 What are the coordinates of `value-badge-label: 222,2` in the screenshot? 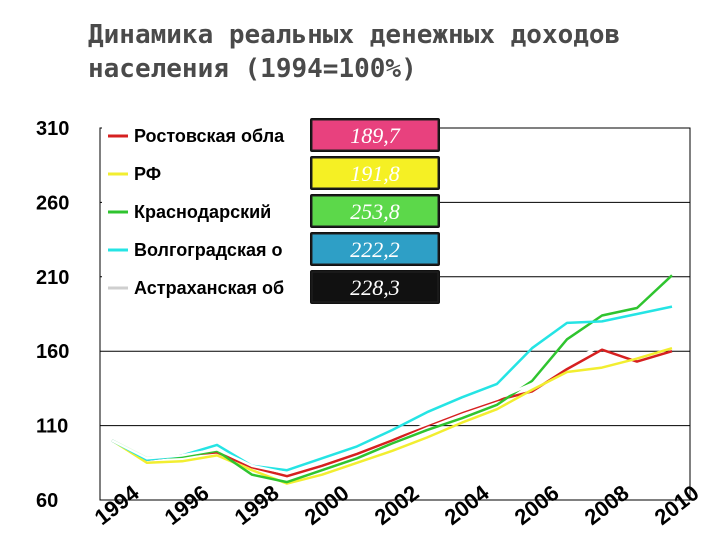 It's located at (375, 249).